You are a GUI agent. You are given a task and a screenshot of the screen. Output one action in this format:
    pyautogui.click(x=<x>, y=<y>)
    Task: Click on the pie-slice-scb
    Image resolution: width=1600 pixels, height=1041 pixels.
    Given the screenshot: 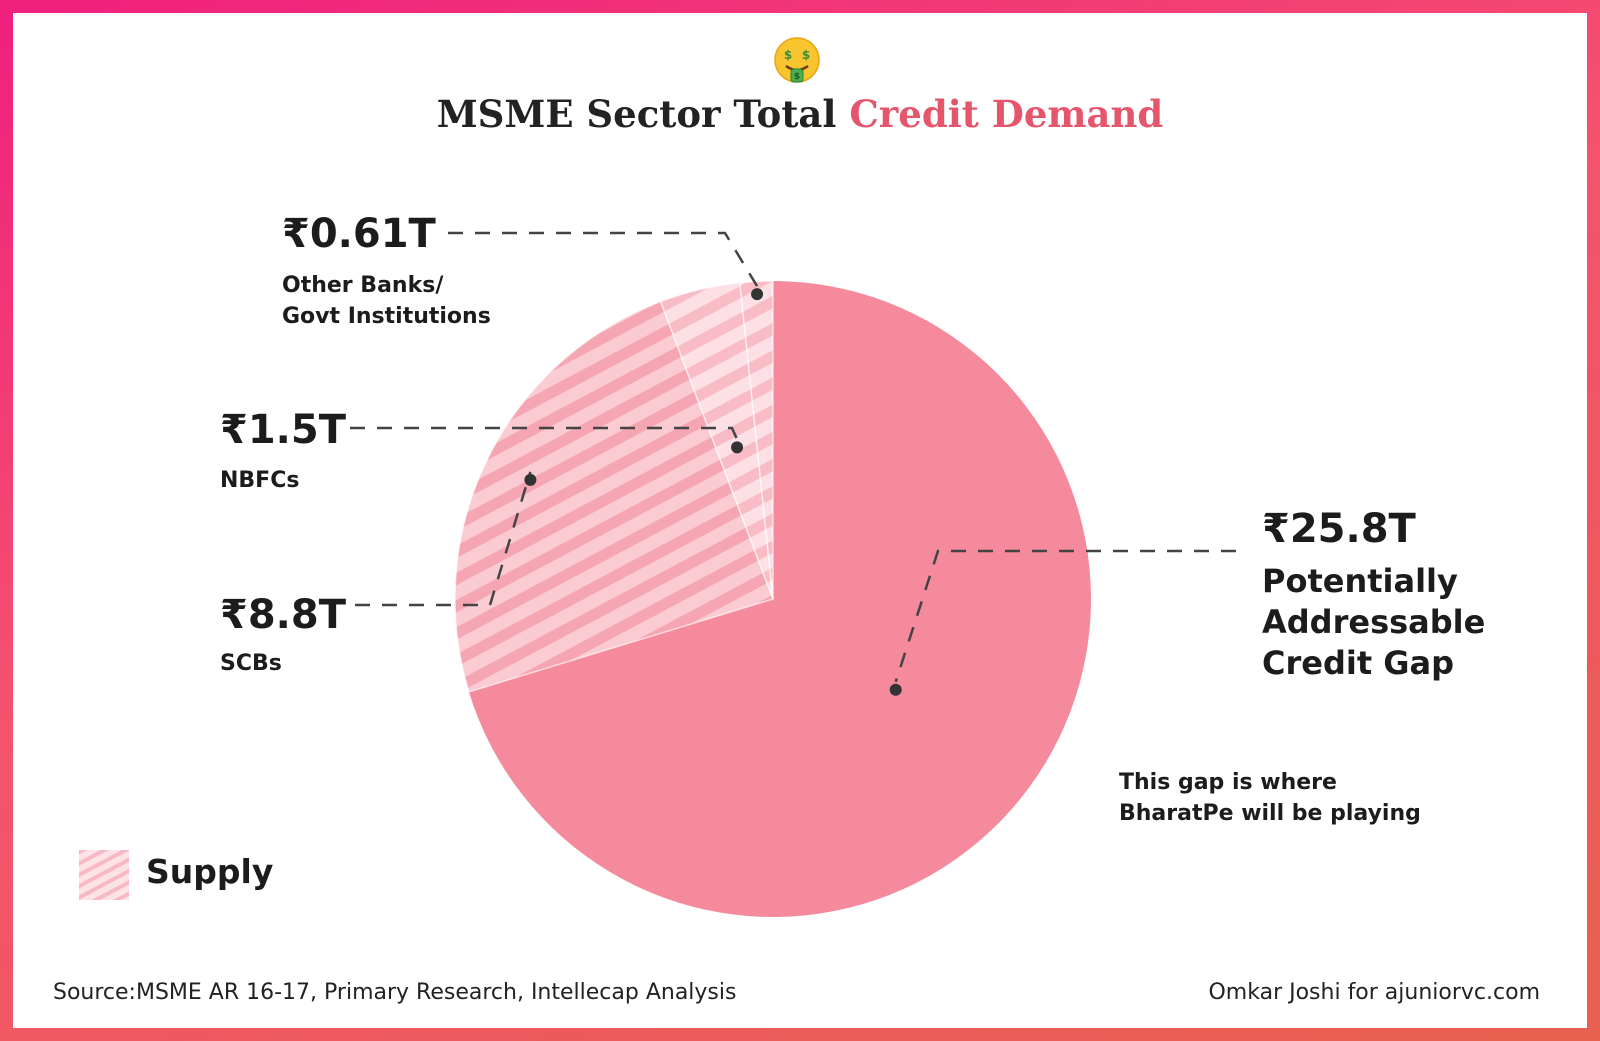 What is the action you would take?
    pyautogui.click(x=614, y=496)
    